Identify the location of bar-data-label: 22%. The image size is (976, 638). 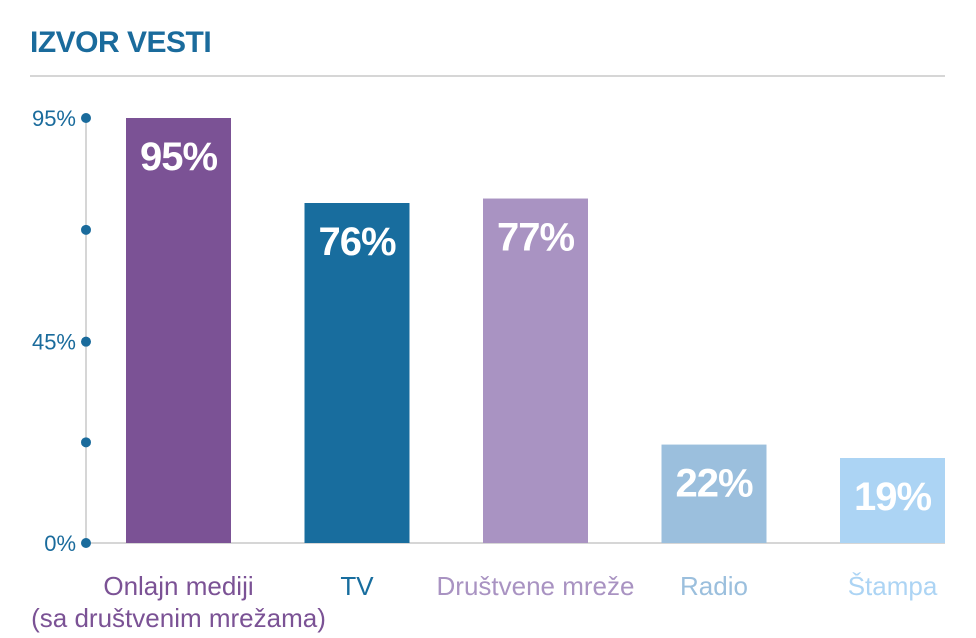
(713, 484).